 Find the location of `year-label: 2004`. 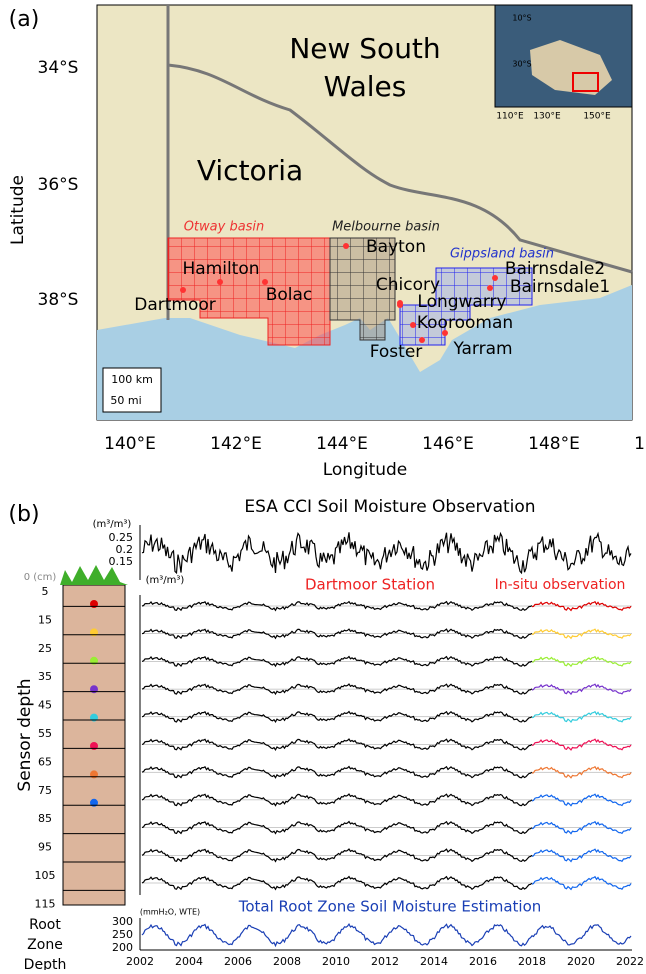

year-label: 2004 is located at coordinates (189, 961).